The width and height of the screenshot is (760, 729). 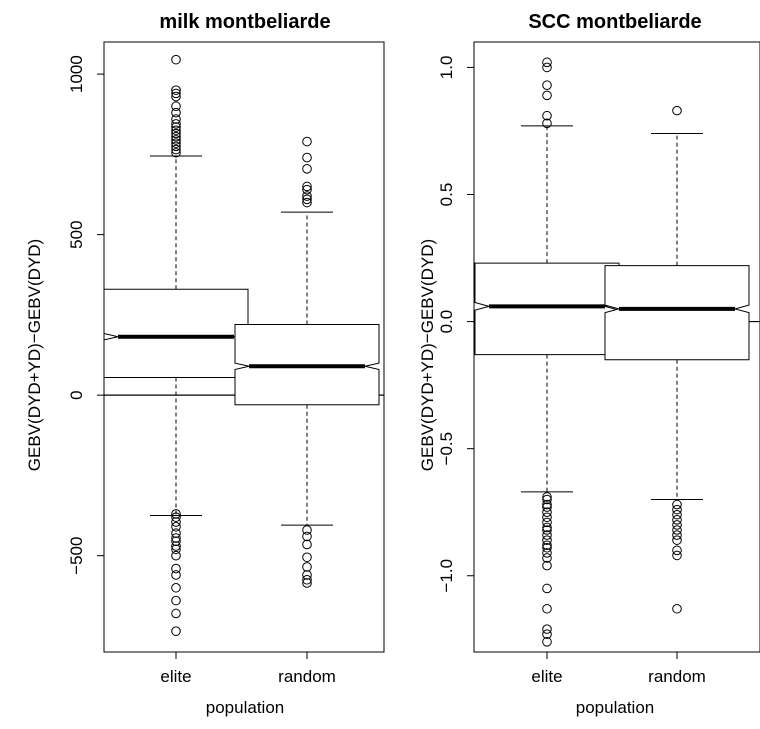 I want to click on y-tick-label: 500, so click(x=76, y=234).